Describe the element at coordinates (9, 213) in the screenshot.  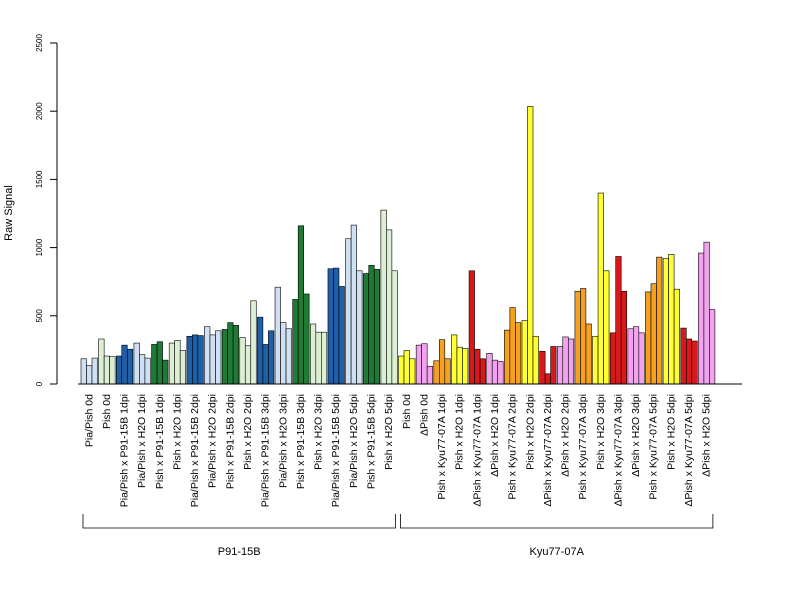
I see `y-axis-label: Raw Signal` at that location.